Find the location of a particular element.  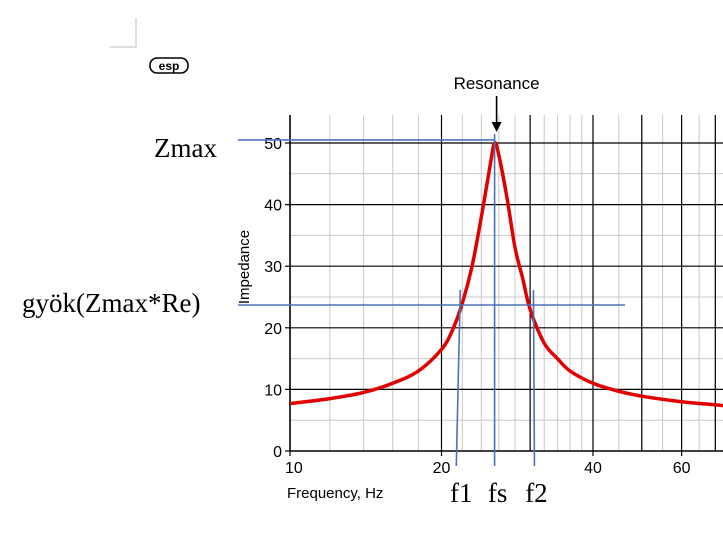

x-axis-label: Frequency, Hz is located at coordinates (335, 493).